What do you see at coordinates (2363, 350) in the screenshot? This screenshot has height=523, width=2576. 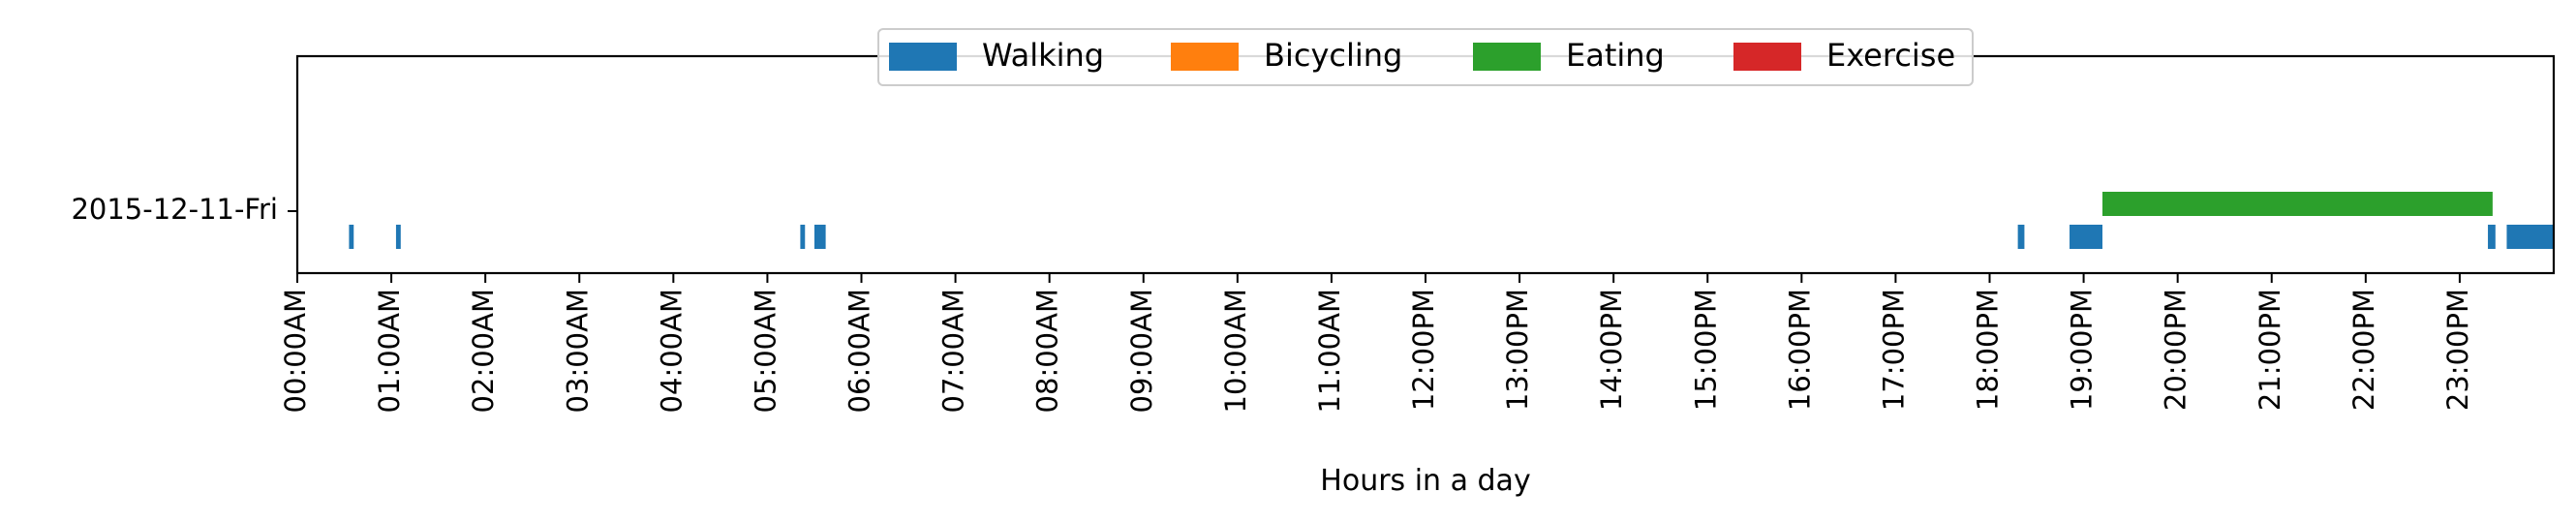 I see `x-tick-label: 22:00PM` at bounding box center [2363, 350].